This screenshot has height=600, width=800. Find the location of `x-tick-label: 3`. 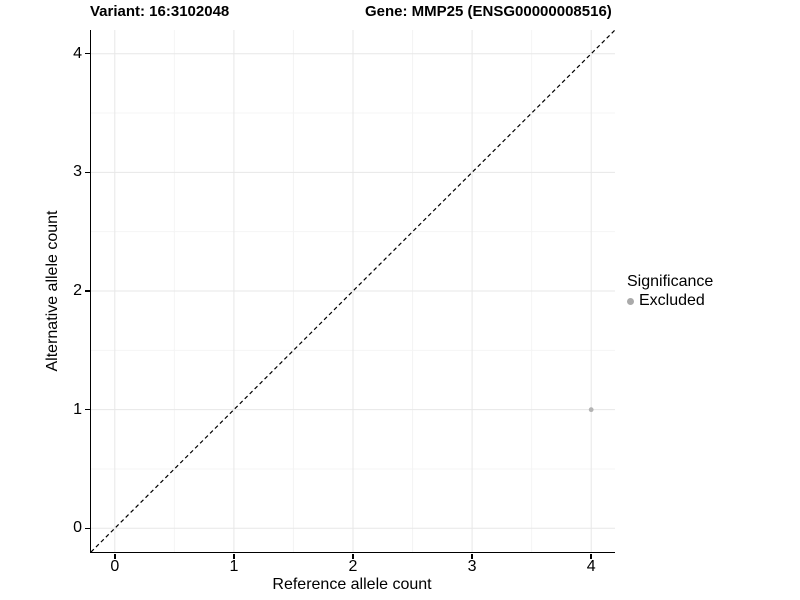

x-tick-label: 3 is located at coordinates (472, 566).